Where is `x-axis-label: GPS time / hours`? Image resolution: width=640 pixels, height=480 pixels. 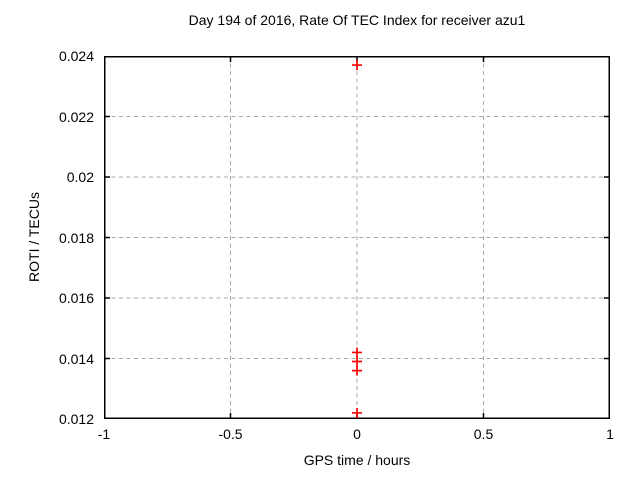 x-axis-label: GPS time / hours is located at coordinates (357, 460).